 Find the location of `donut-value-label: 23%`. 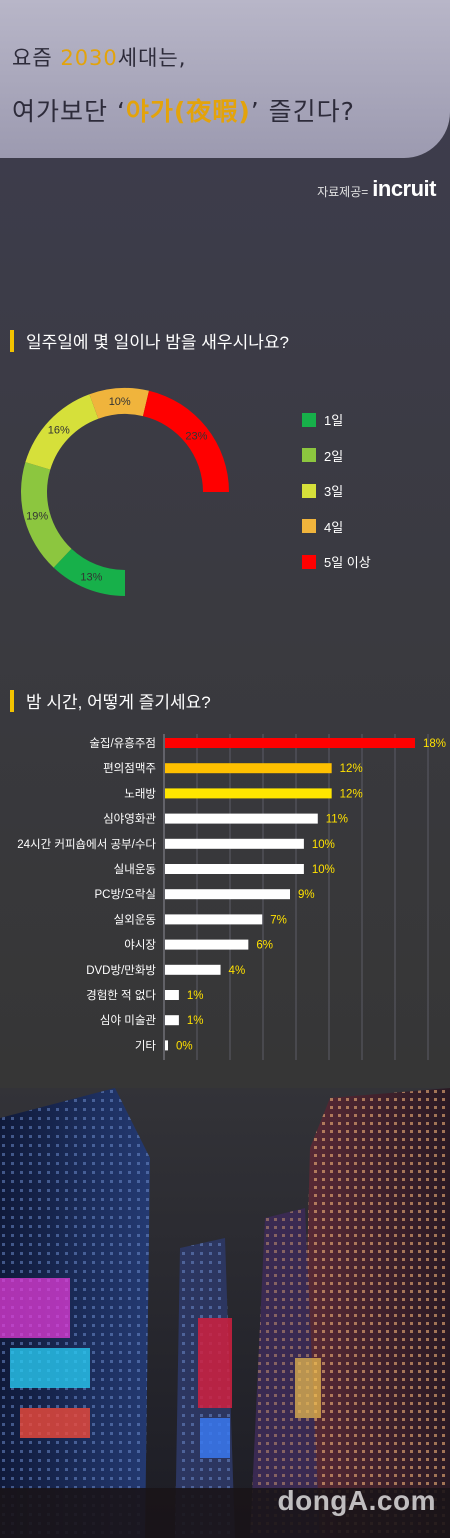

donut-value-label: 23% is located at coordinates (196, 437).